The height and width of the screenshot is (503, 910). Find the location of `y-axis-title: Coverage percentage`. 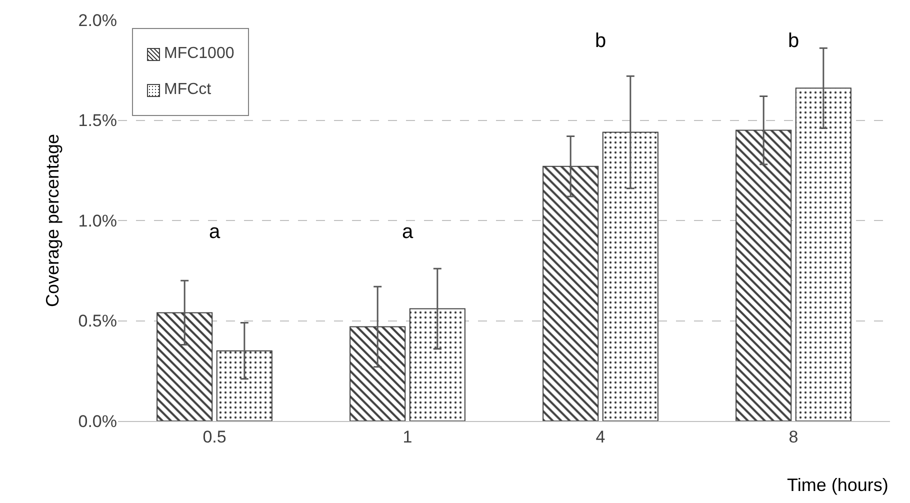

y-axis-title: Coverage percentage is located at coordinates (52, 221).